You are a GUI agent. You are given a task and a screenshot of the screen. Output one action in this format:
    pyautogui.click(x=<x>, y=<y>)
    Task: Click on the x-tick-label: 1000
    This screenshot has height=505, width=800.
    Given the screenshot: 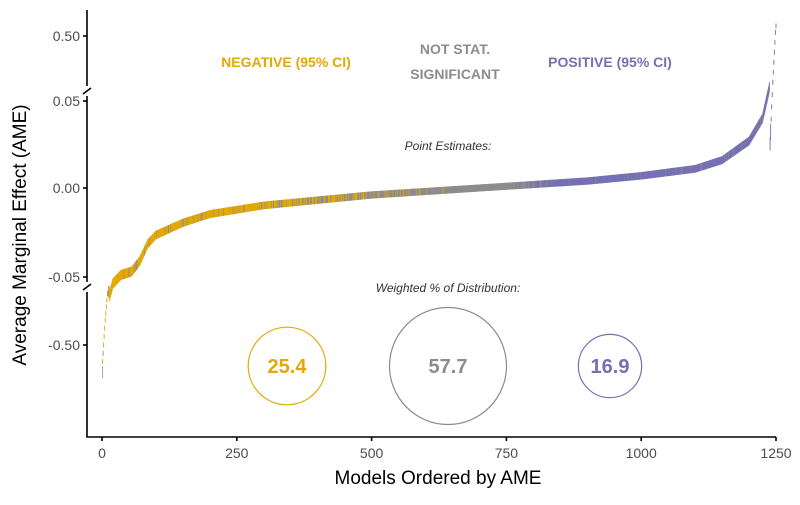 What is the action you would take?
    pyautogui.click(x=641, y=453)
    